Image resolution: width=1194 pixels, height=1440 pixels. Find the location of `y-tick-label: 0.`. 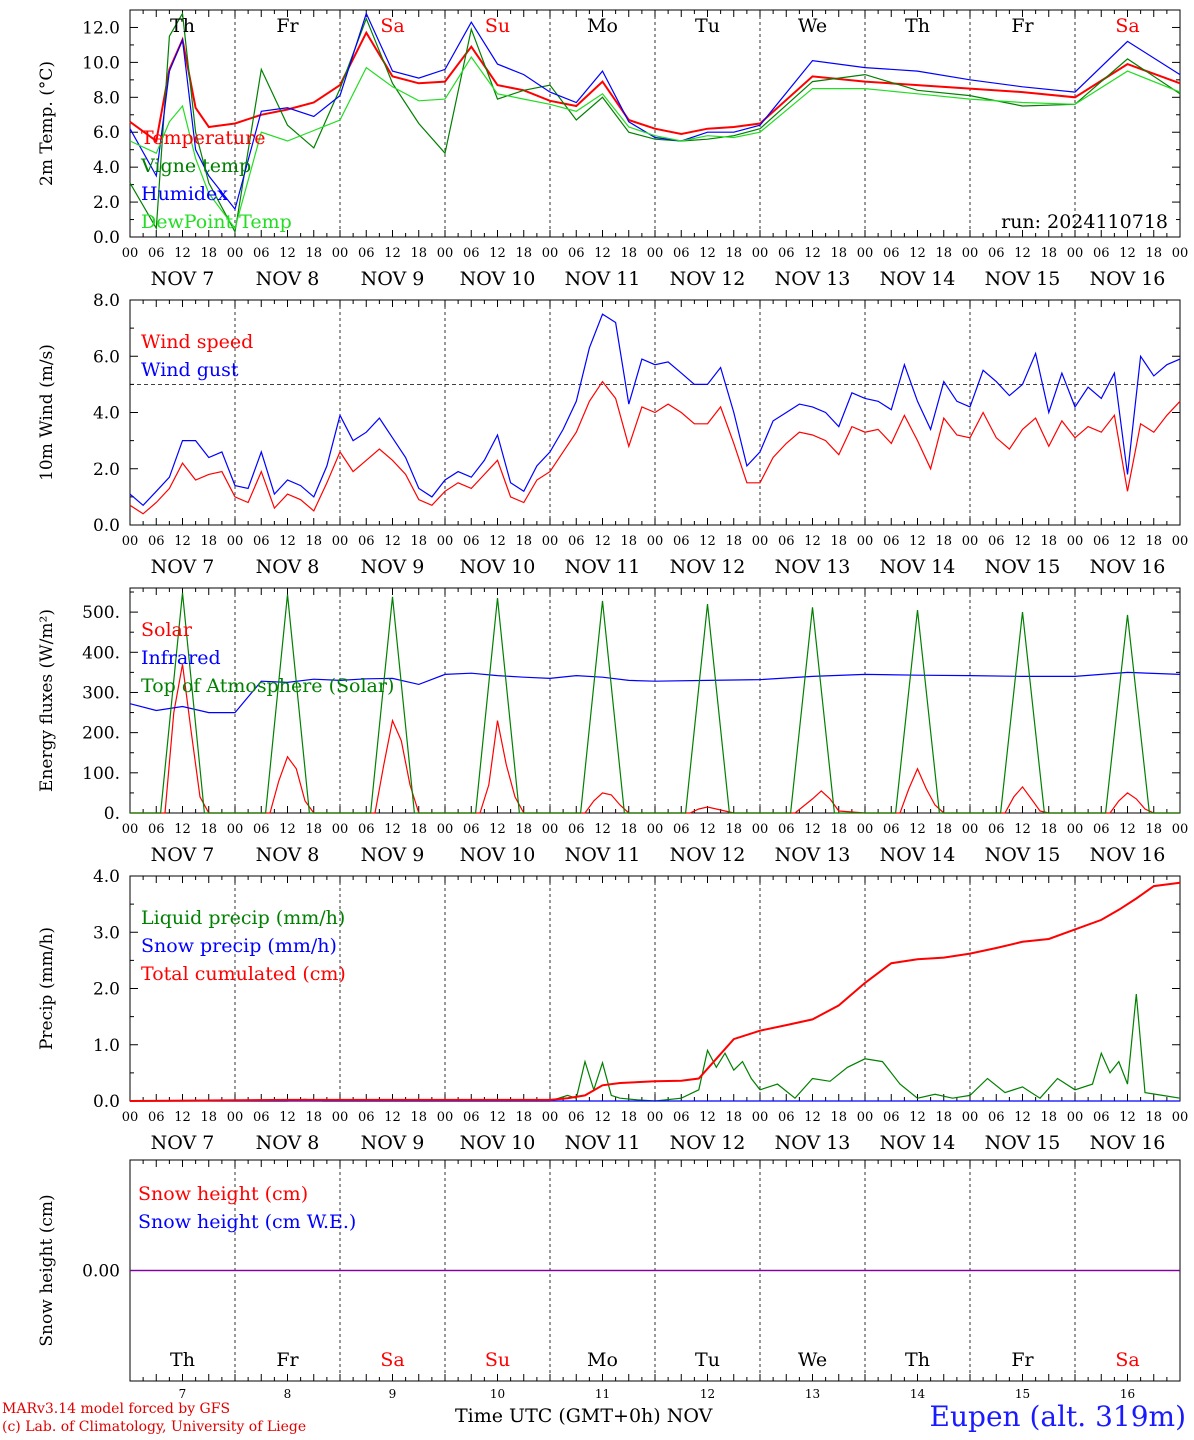

y-tick-label: 0. is located at coordinates (112, 814).